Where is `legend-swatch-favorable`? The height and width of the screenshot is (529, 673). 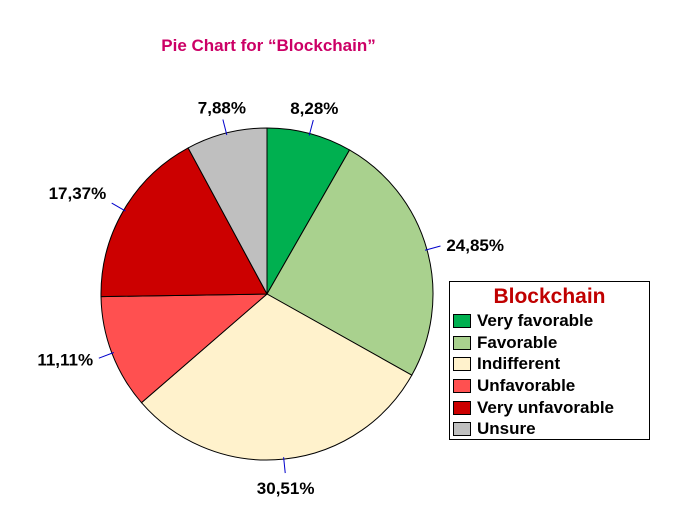
legend-swatch-favorable is located at coordinates (462, 342).